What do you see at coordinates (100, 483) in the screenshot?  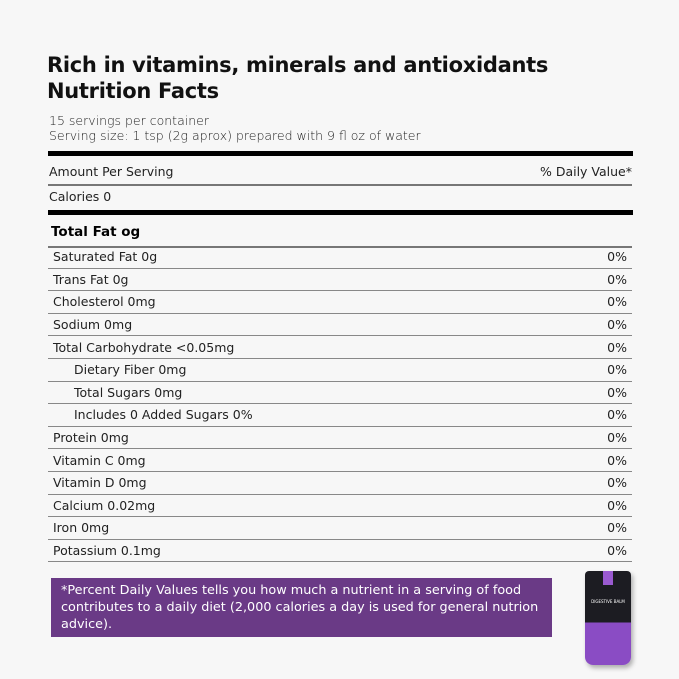 I see `nutrient-name: Vitamin D 0mg` at bounding box center [100, 483].